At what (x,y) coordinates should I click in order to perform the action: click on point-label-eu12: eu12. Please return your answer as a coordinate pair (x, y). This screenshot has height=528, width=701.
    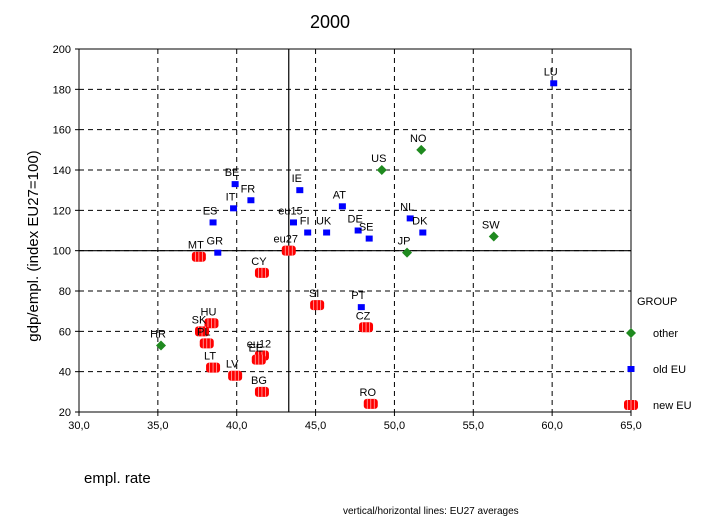
    Looking at the image, I should click on (259, 345).